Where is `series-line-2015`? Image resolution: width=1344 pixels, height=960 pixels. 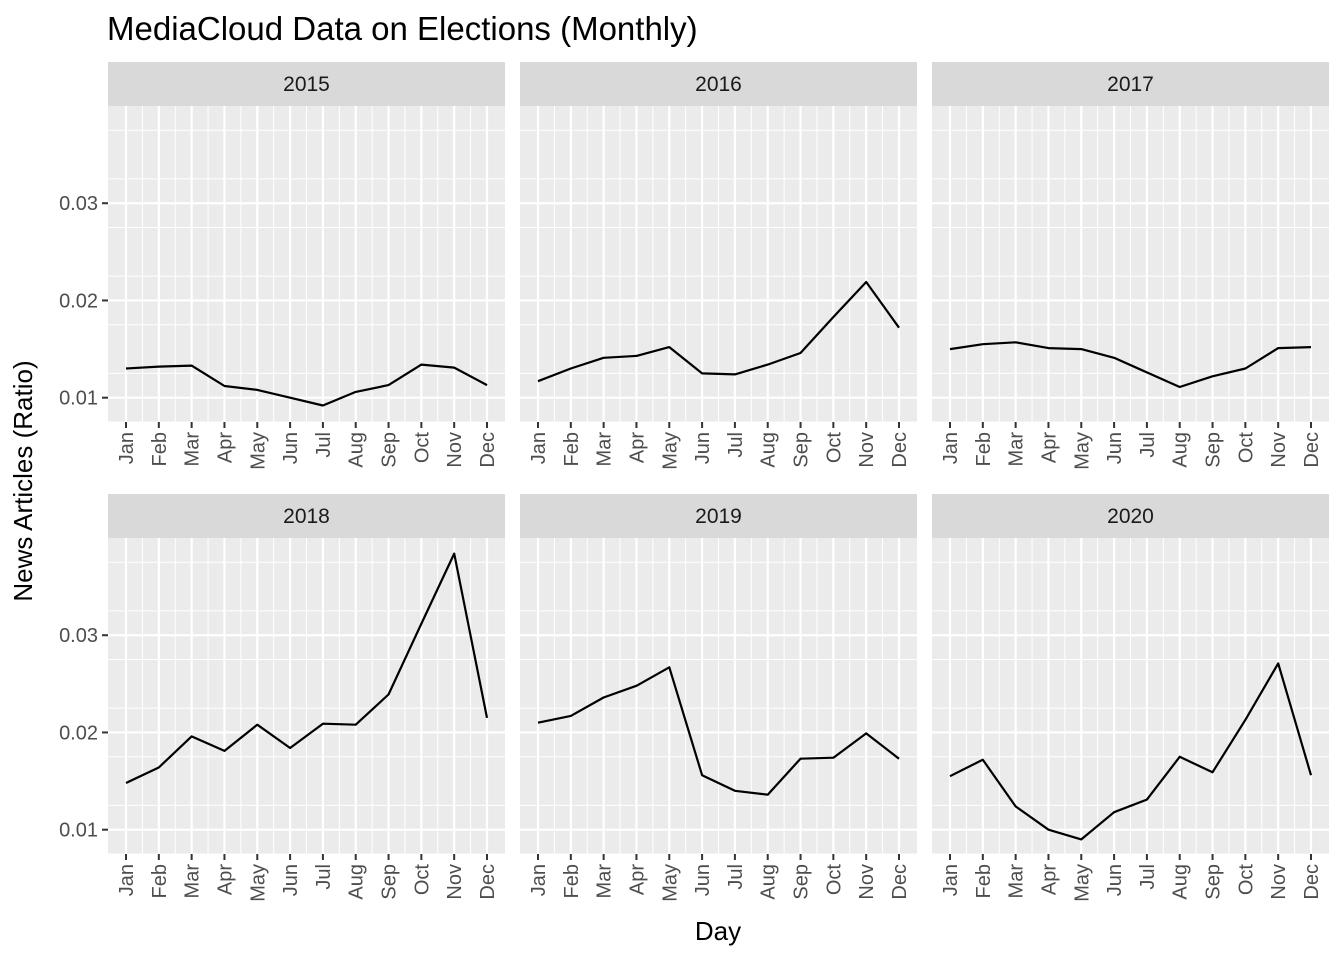
series-line-2015 is located at coordinates (306, 385).